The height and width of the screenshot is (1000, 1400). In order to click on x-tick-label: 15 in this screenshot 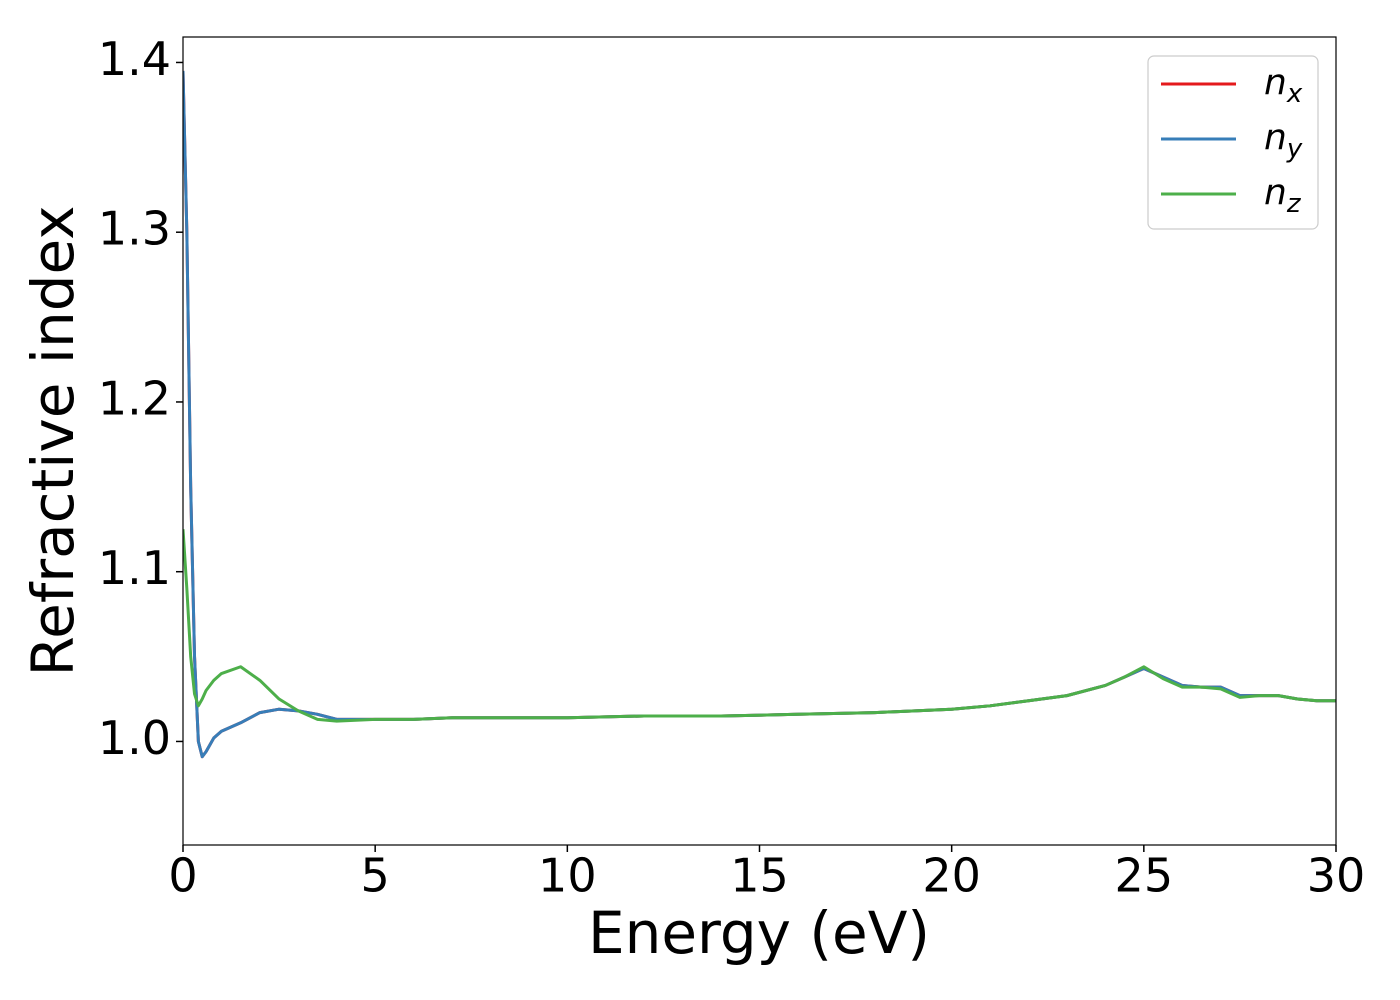, I will do `click(759, 876)`.